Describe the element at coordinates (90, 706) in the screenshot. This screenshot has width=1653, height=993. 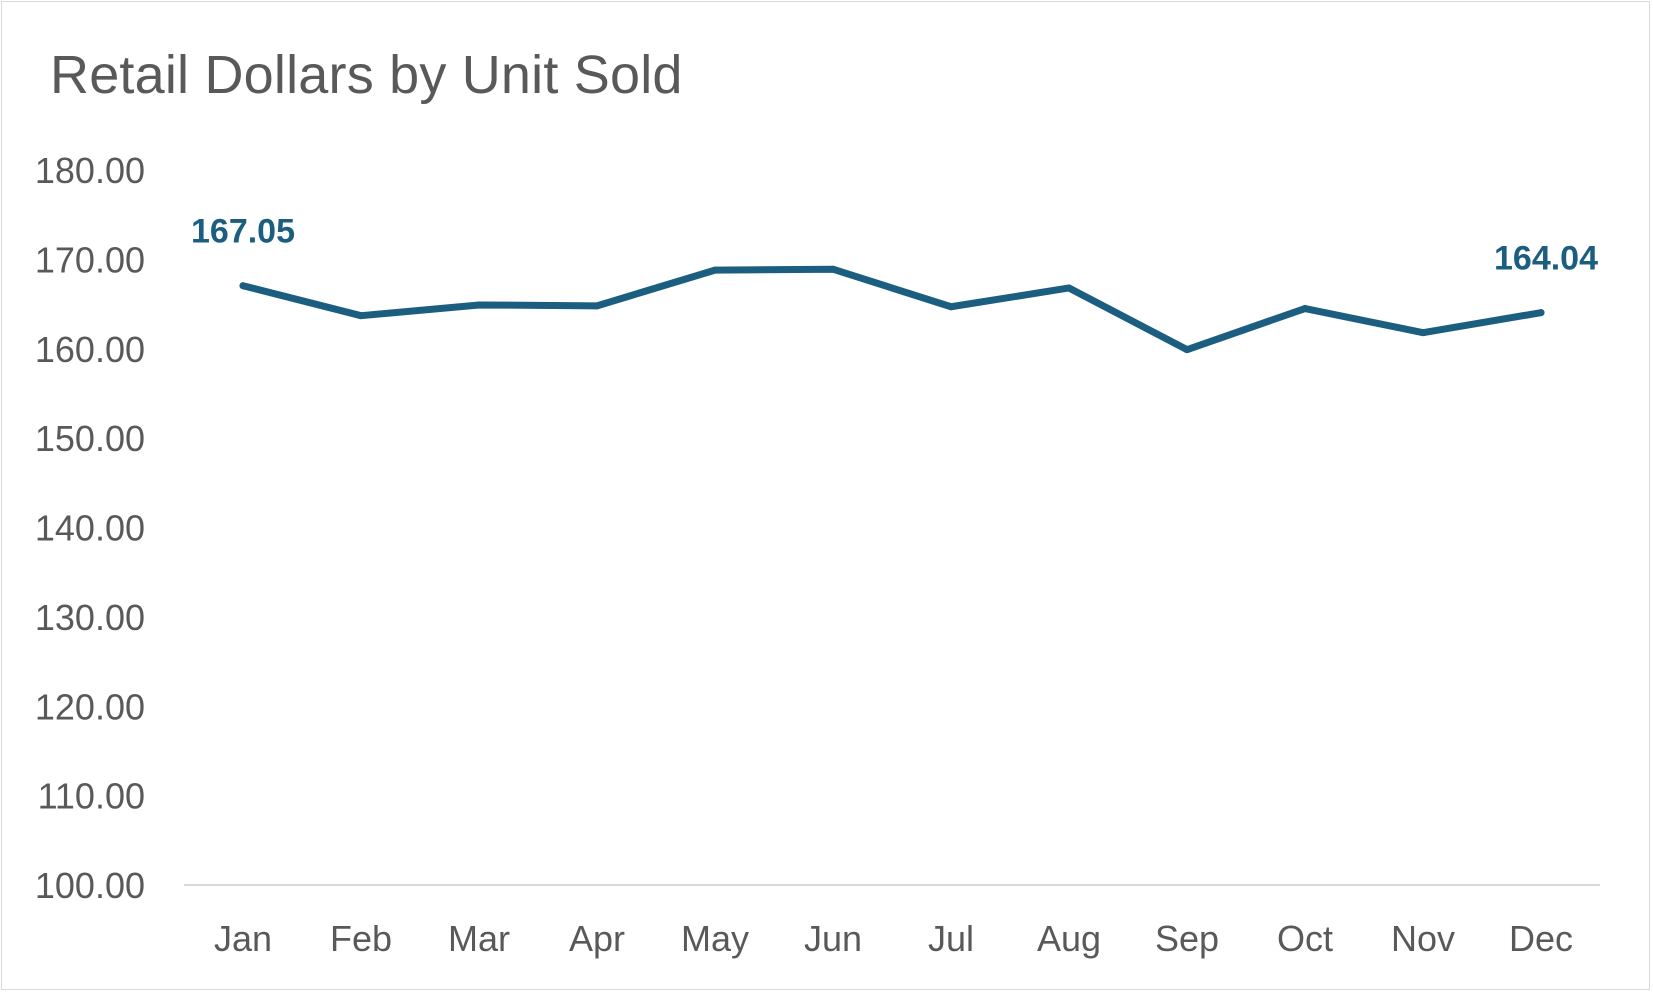
I see `y-tick-label: 120.00` at that location.